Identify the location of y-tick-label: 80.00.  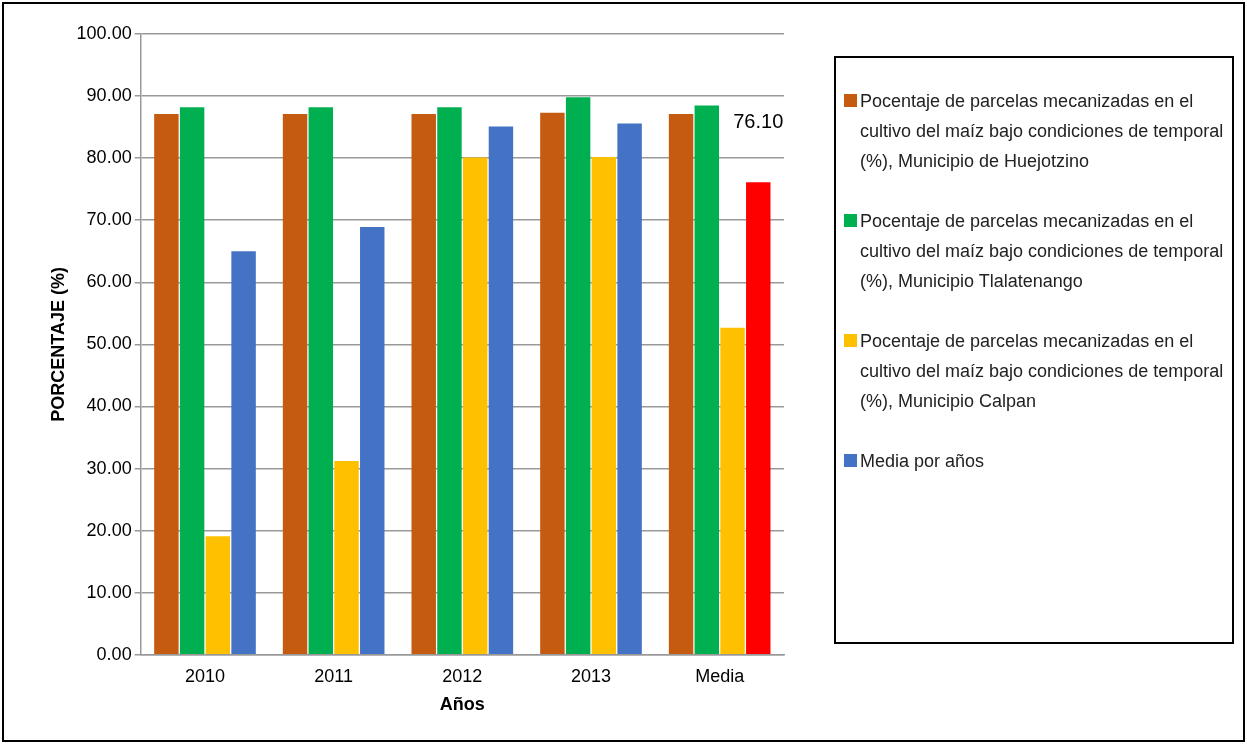
(109, 157).